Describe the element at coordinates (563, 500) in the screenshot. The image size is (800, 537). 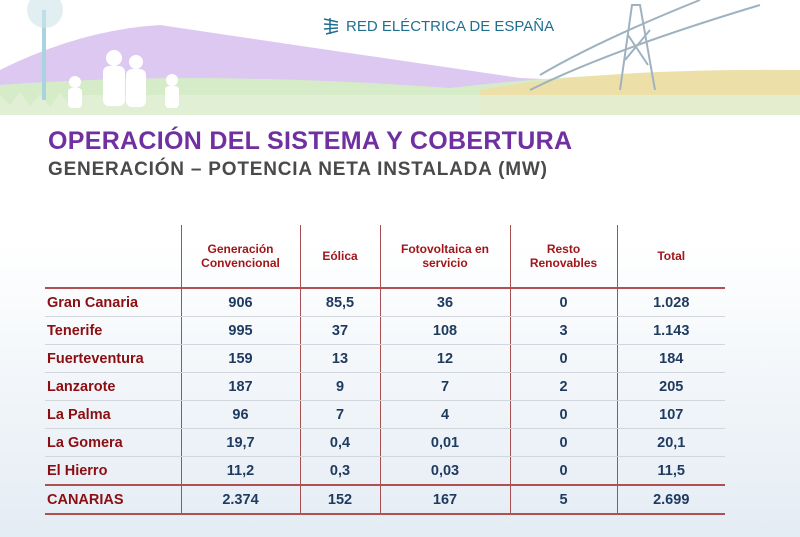
I see `table-cell: 5` at that location.